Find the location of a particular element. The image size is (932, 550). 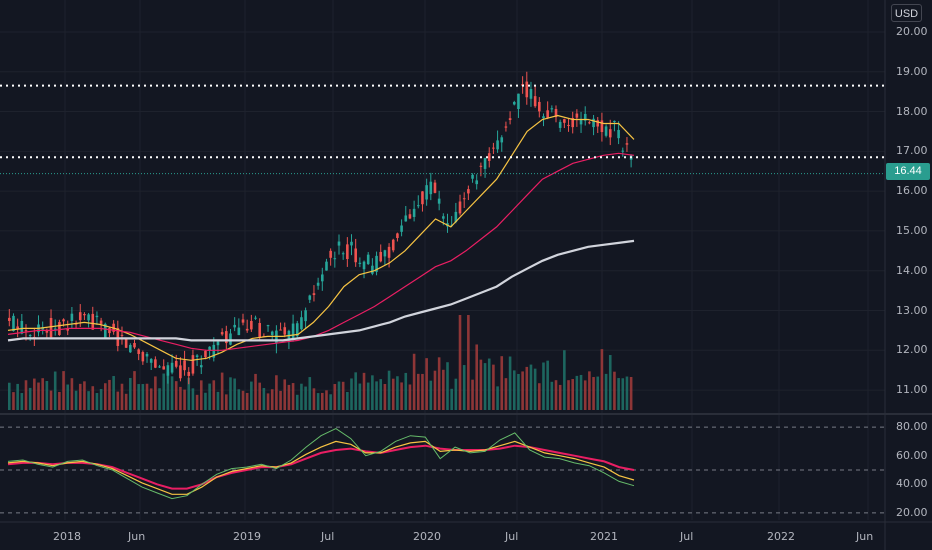

rsi-fast-line is located at coordinates (321, 464).